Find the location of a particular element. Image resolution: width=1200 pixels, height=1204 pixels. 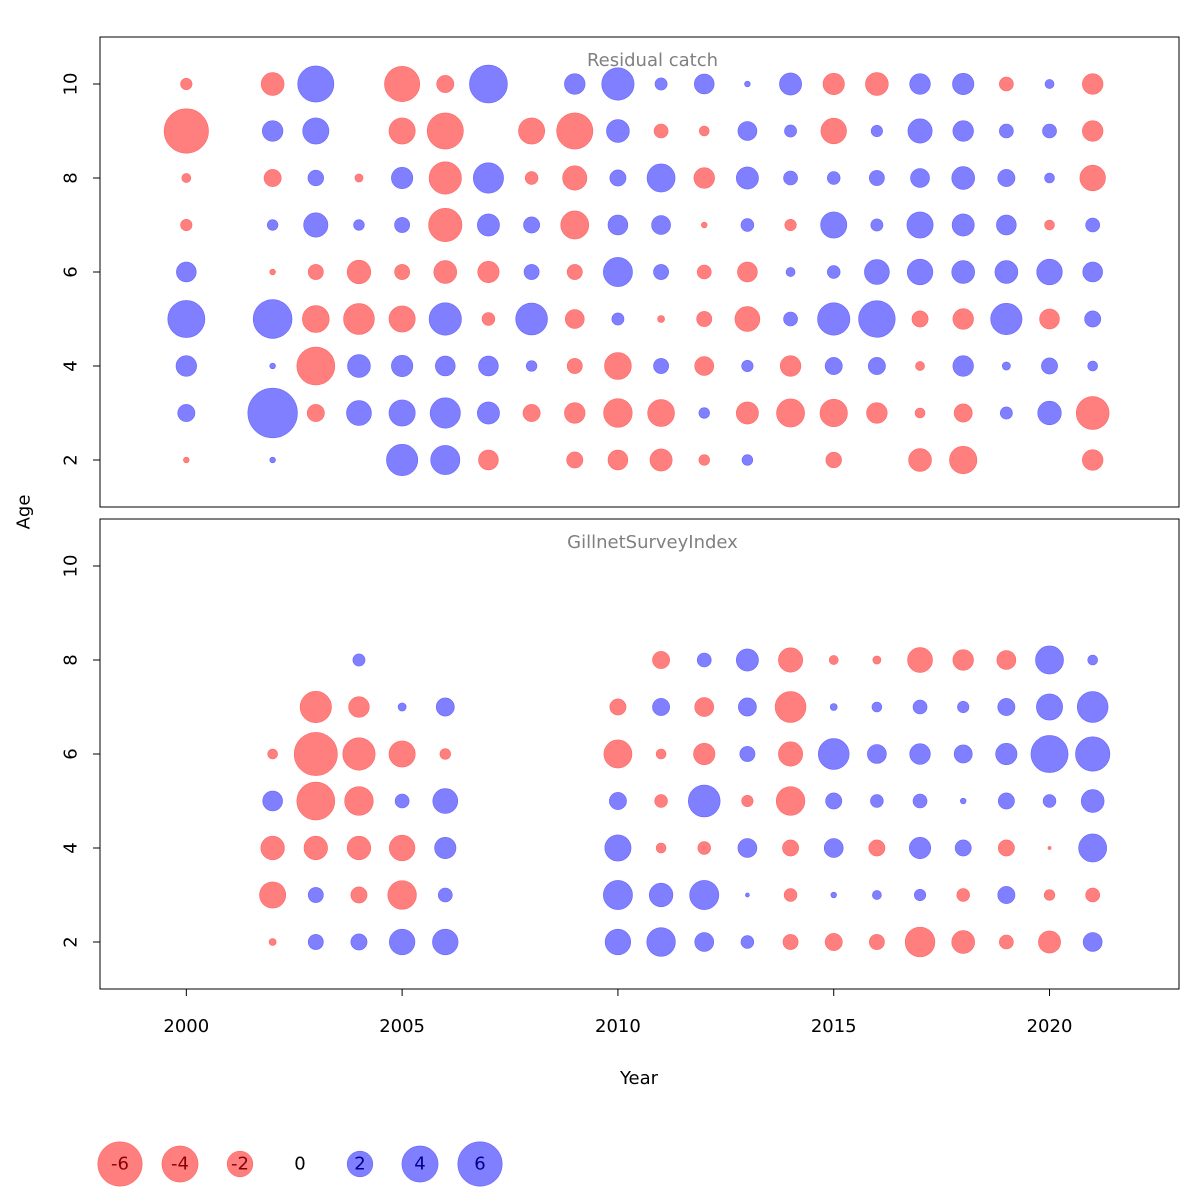

y-tick-label: 6 is located at coordinates (71, 753).